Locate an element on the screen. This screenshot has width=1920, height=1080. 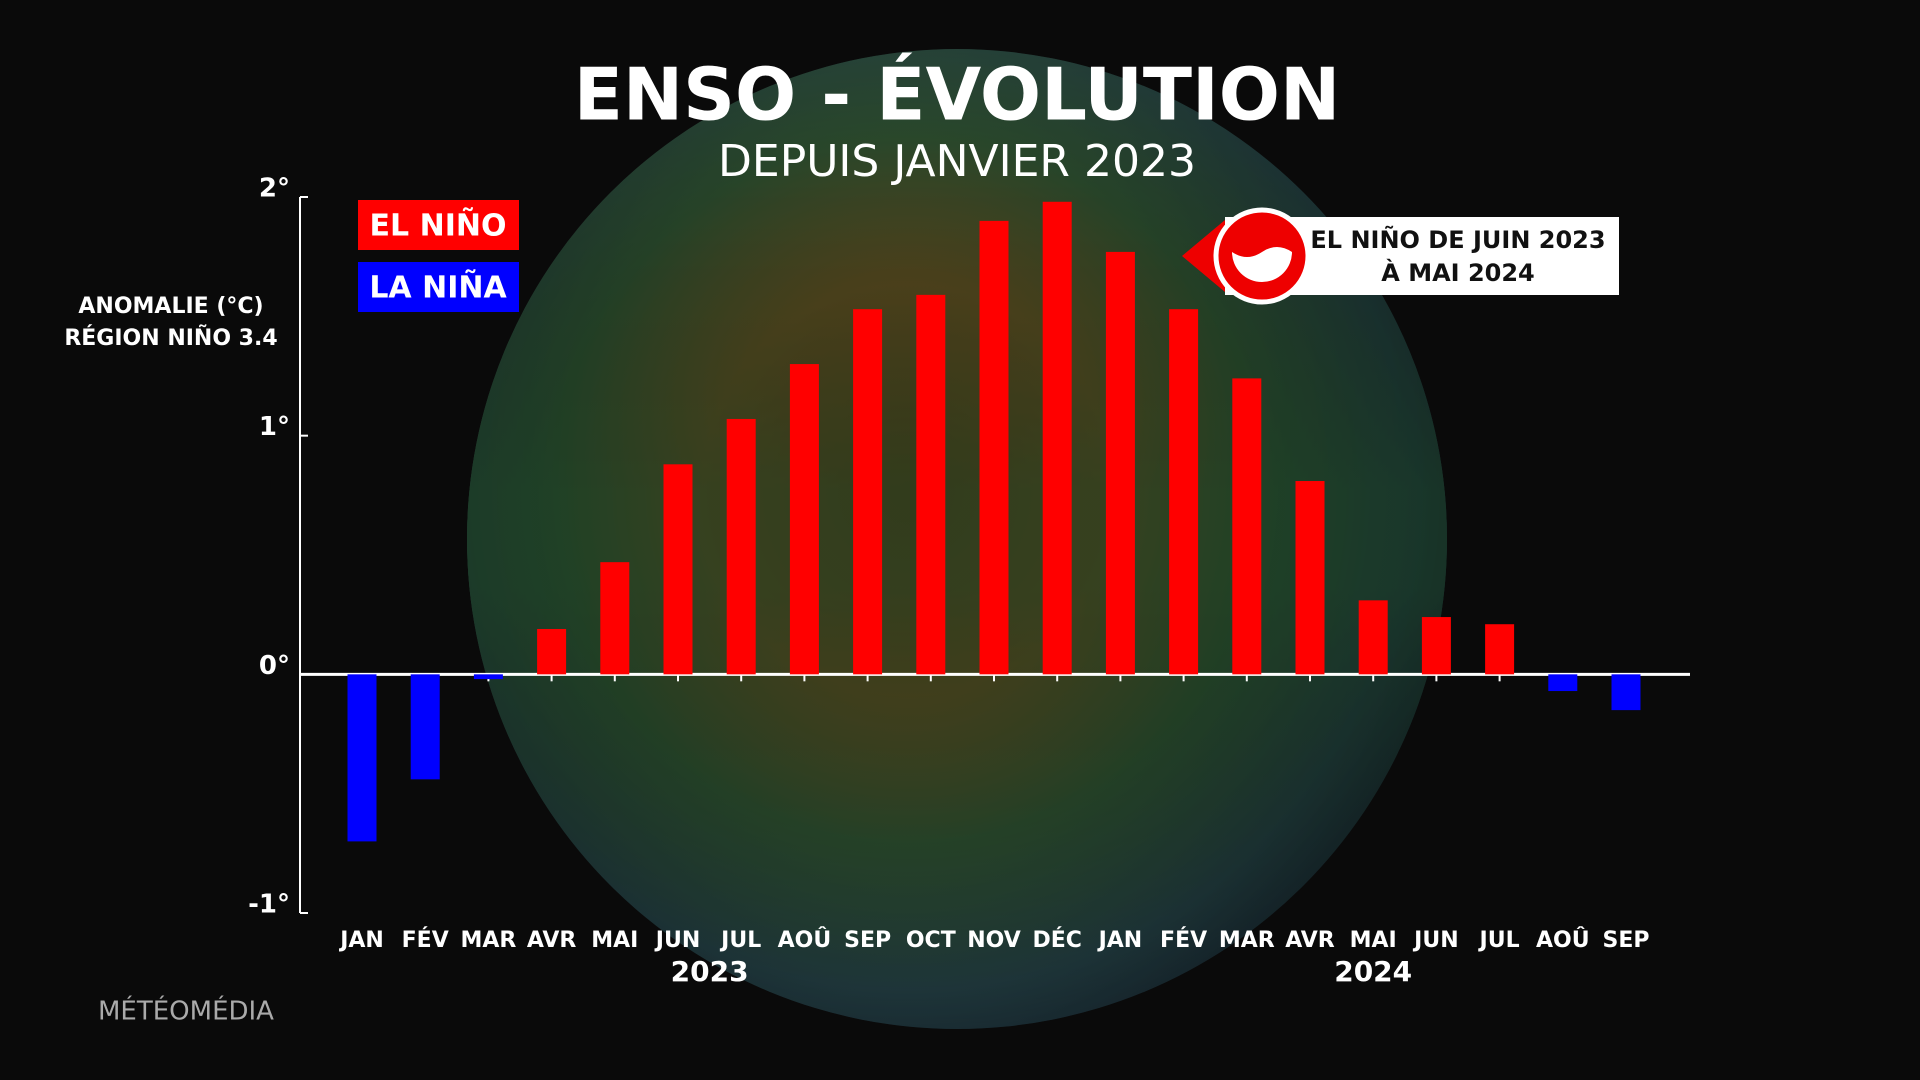
year-label: 2023 is located at coordinates (710, 971).